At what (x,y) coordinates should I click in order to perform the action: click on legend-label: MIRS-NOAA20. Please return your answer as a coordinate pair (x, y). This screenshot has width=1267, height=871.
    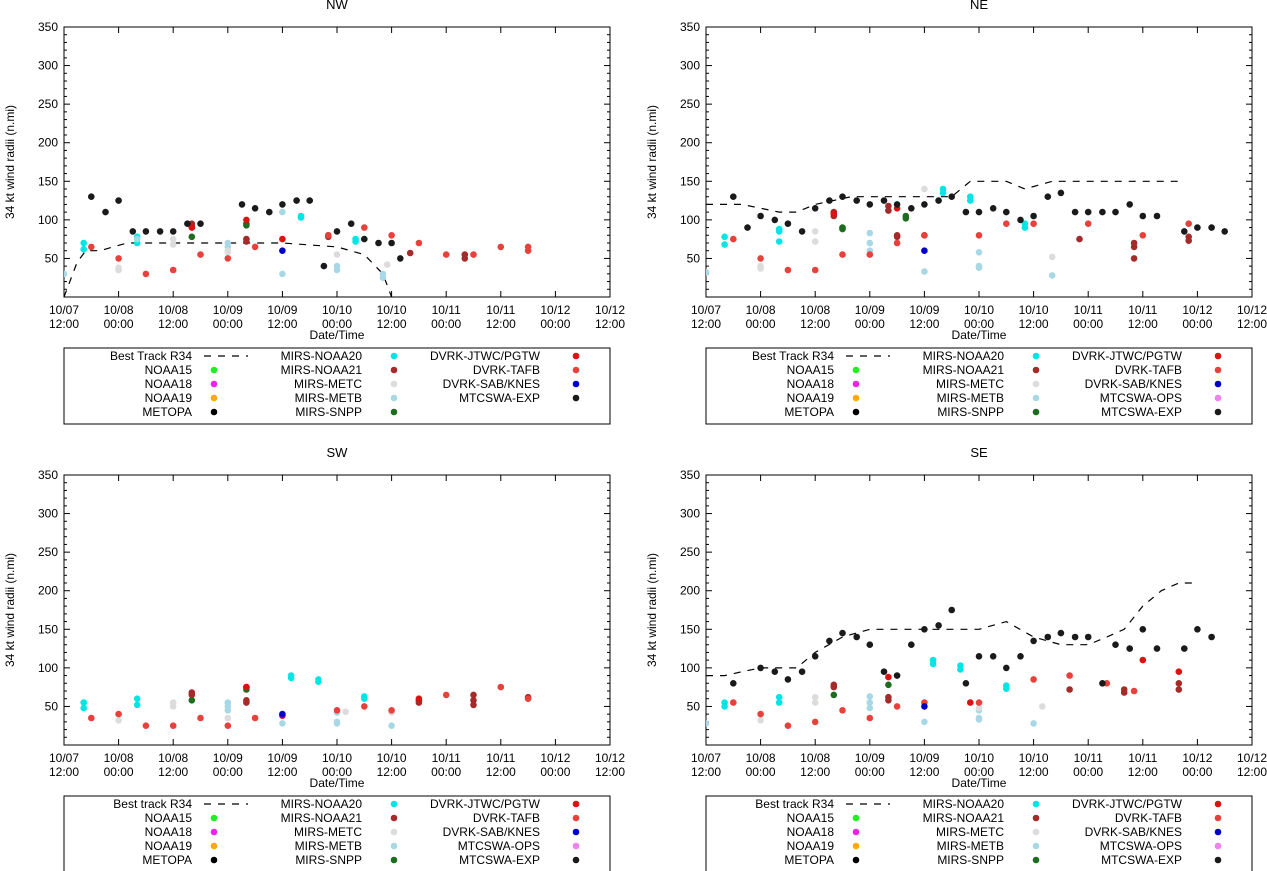
    Looking at the image, I should click on (964, 356).